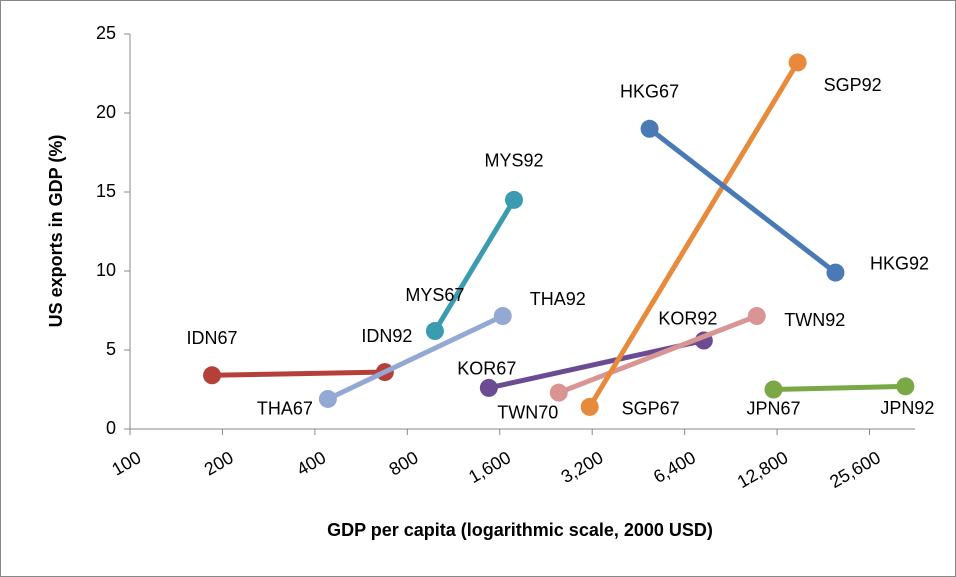 This screenshot has height=577, width=956. Describe the element at coordinates (651, 409) in the screenshot. I see `point-label: SGP67` at that location.